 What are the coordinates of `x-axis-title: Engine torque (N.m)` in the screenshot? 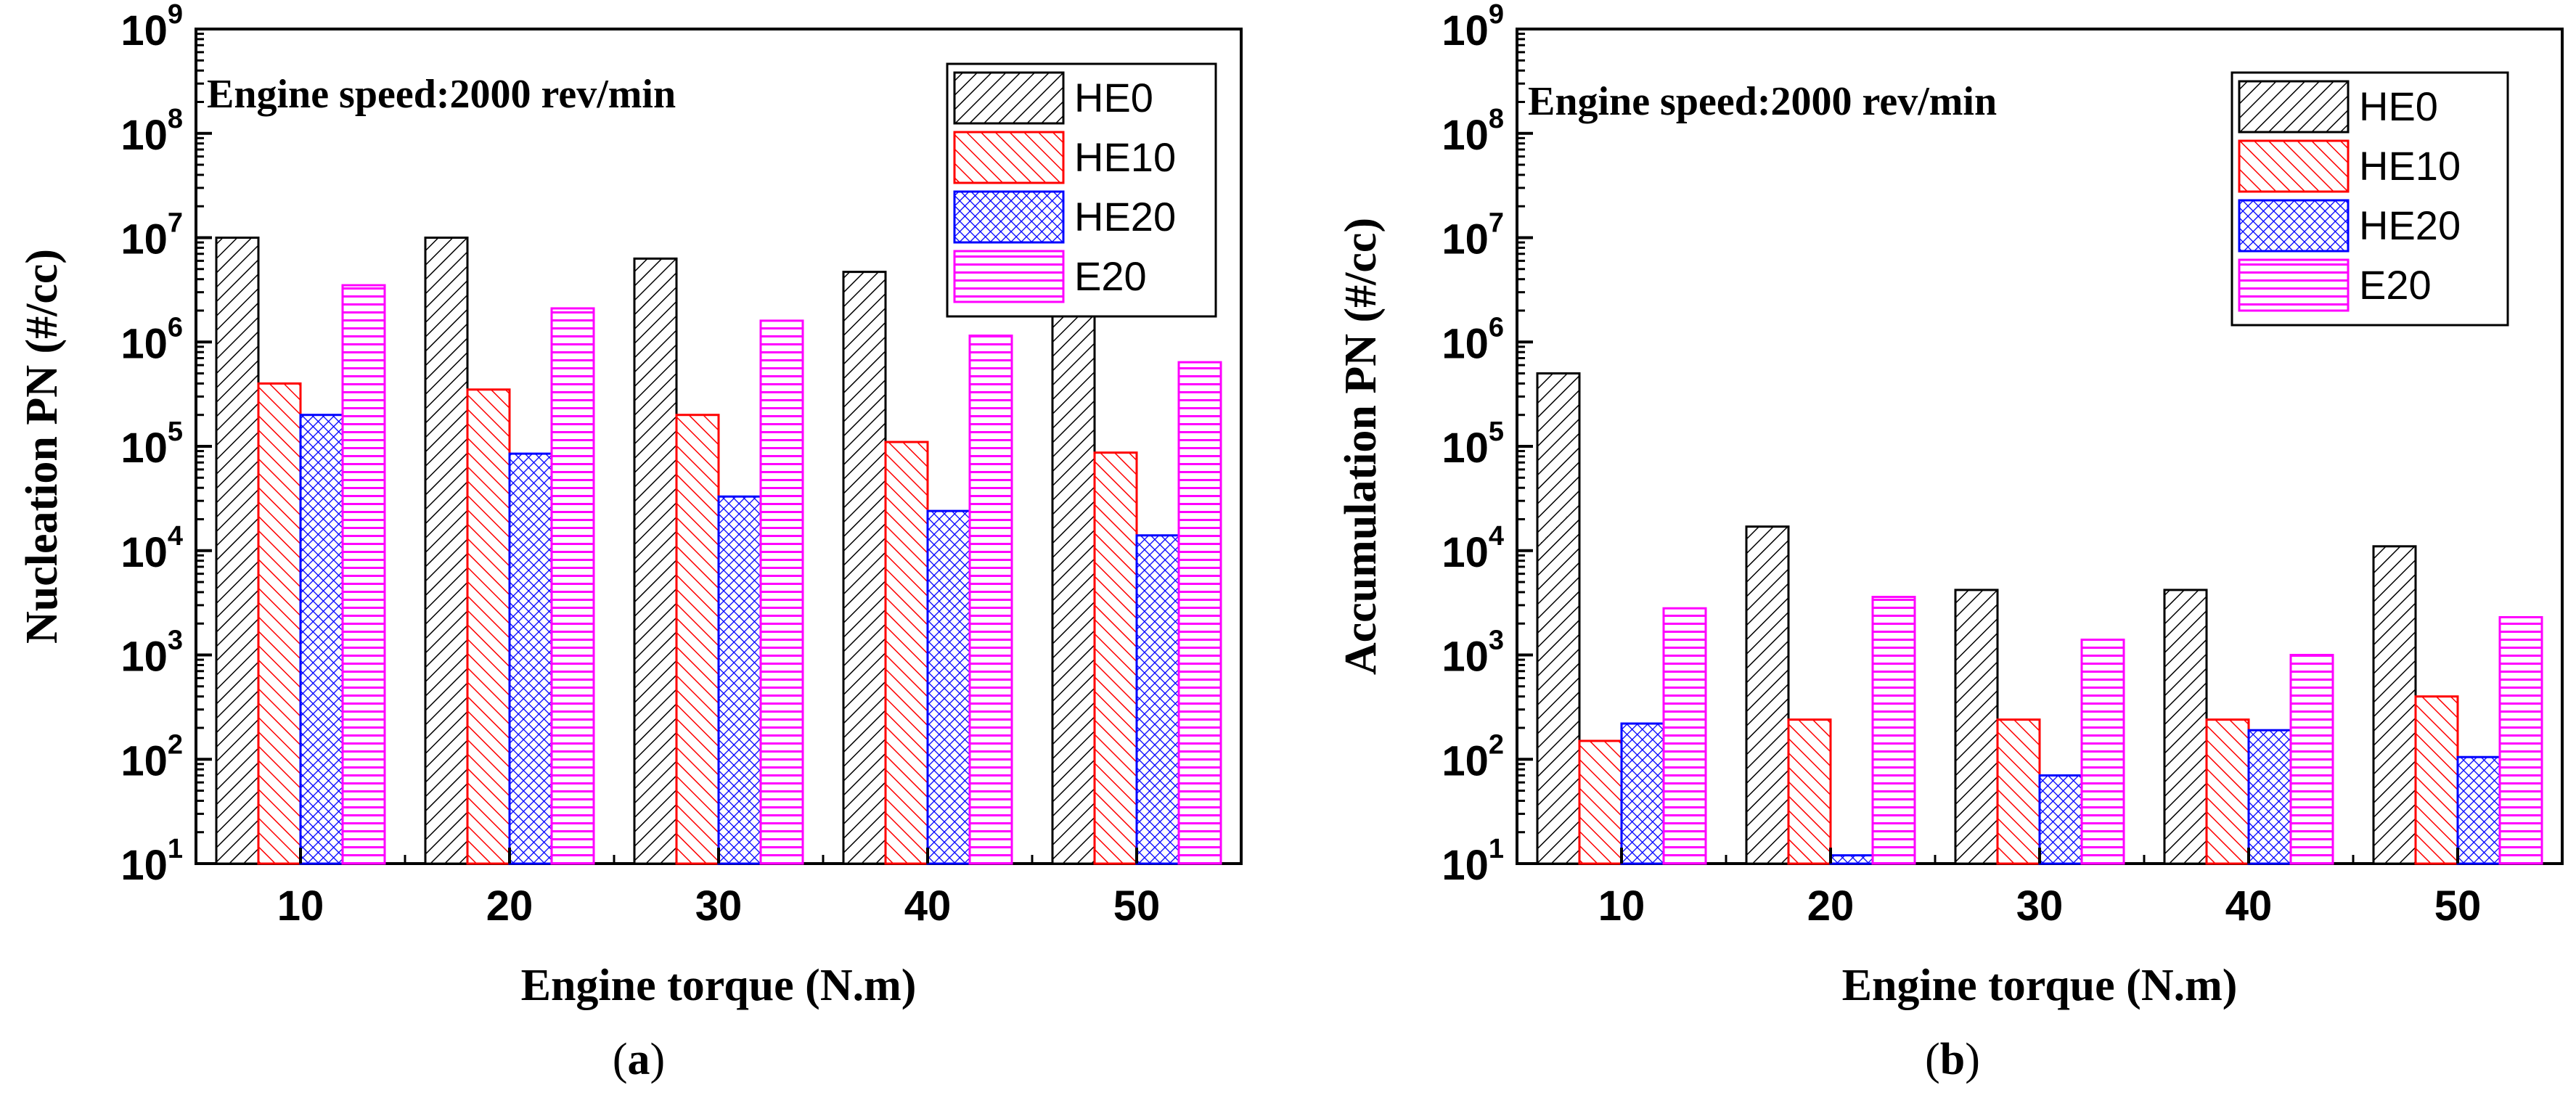 It's located at (719, 985).